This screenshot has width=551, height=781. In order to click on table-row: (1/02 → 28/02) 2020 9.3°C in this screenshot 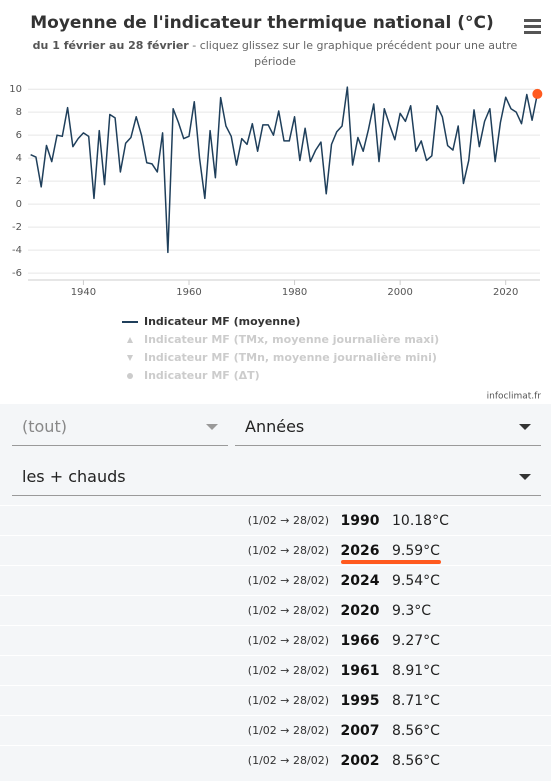, I will do `click(275, 610)`.